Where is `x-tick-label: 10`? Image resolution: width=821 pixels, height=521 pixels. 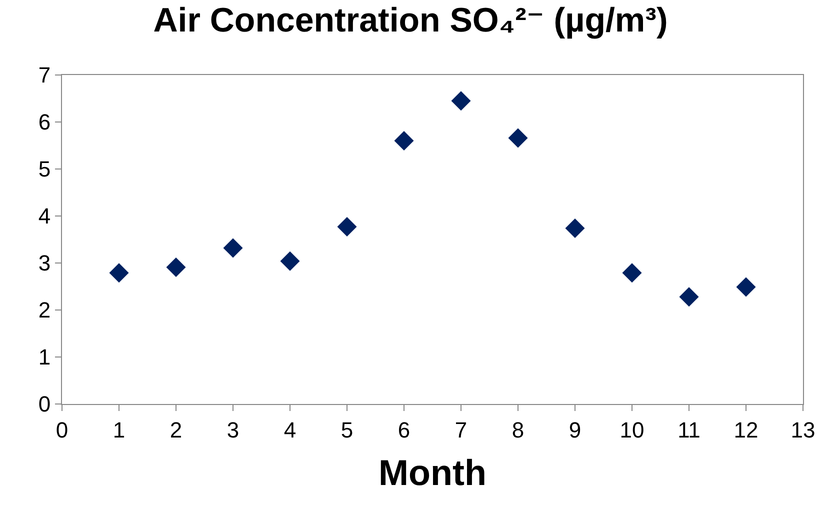 x-tick-label: 10 is located at coordinates (632, 429).